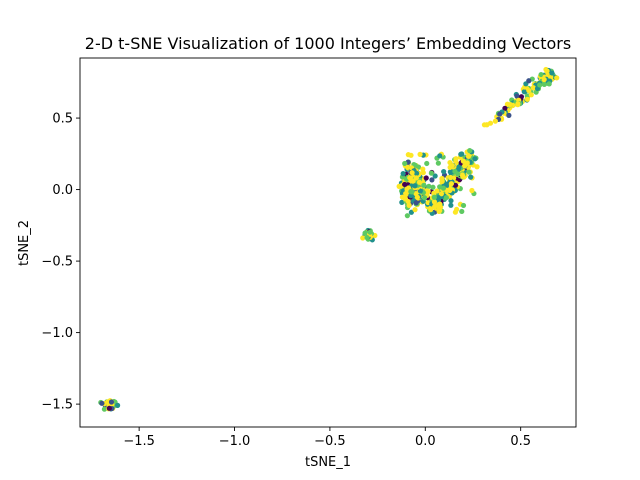 The image size is (640, 480). What do you see at coordinates (62, 119) in the screenshot?
I see `y-tick-label: 0.5` at bounding box center [62, 119].